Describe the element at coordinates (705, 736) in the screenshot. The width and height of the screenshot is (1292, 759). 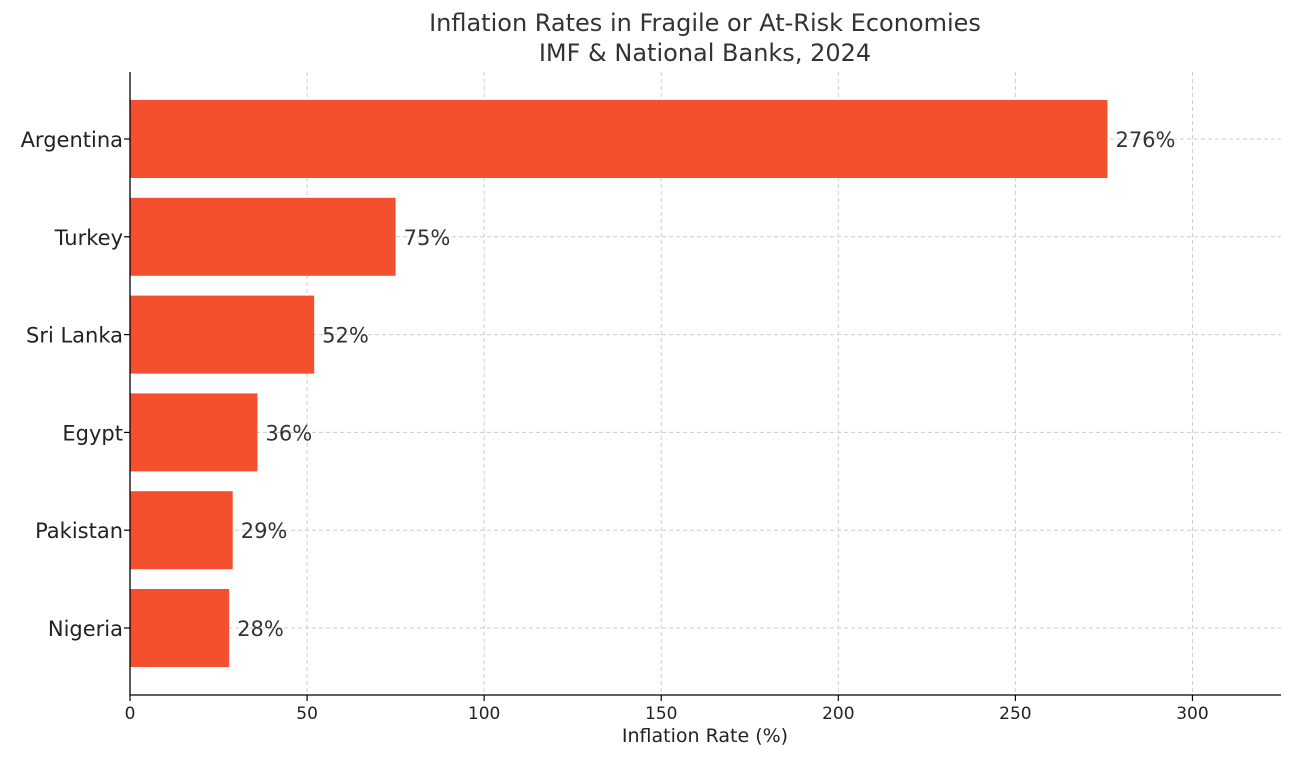
I see `x-axis-label: Inflation Rate (%)` at that location.